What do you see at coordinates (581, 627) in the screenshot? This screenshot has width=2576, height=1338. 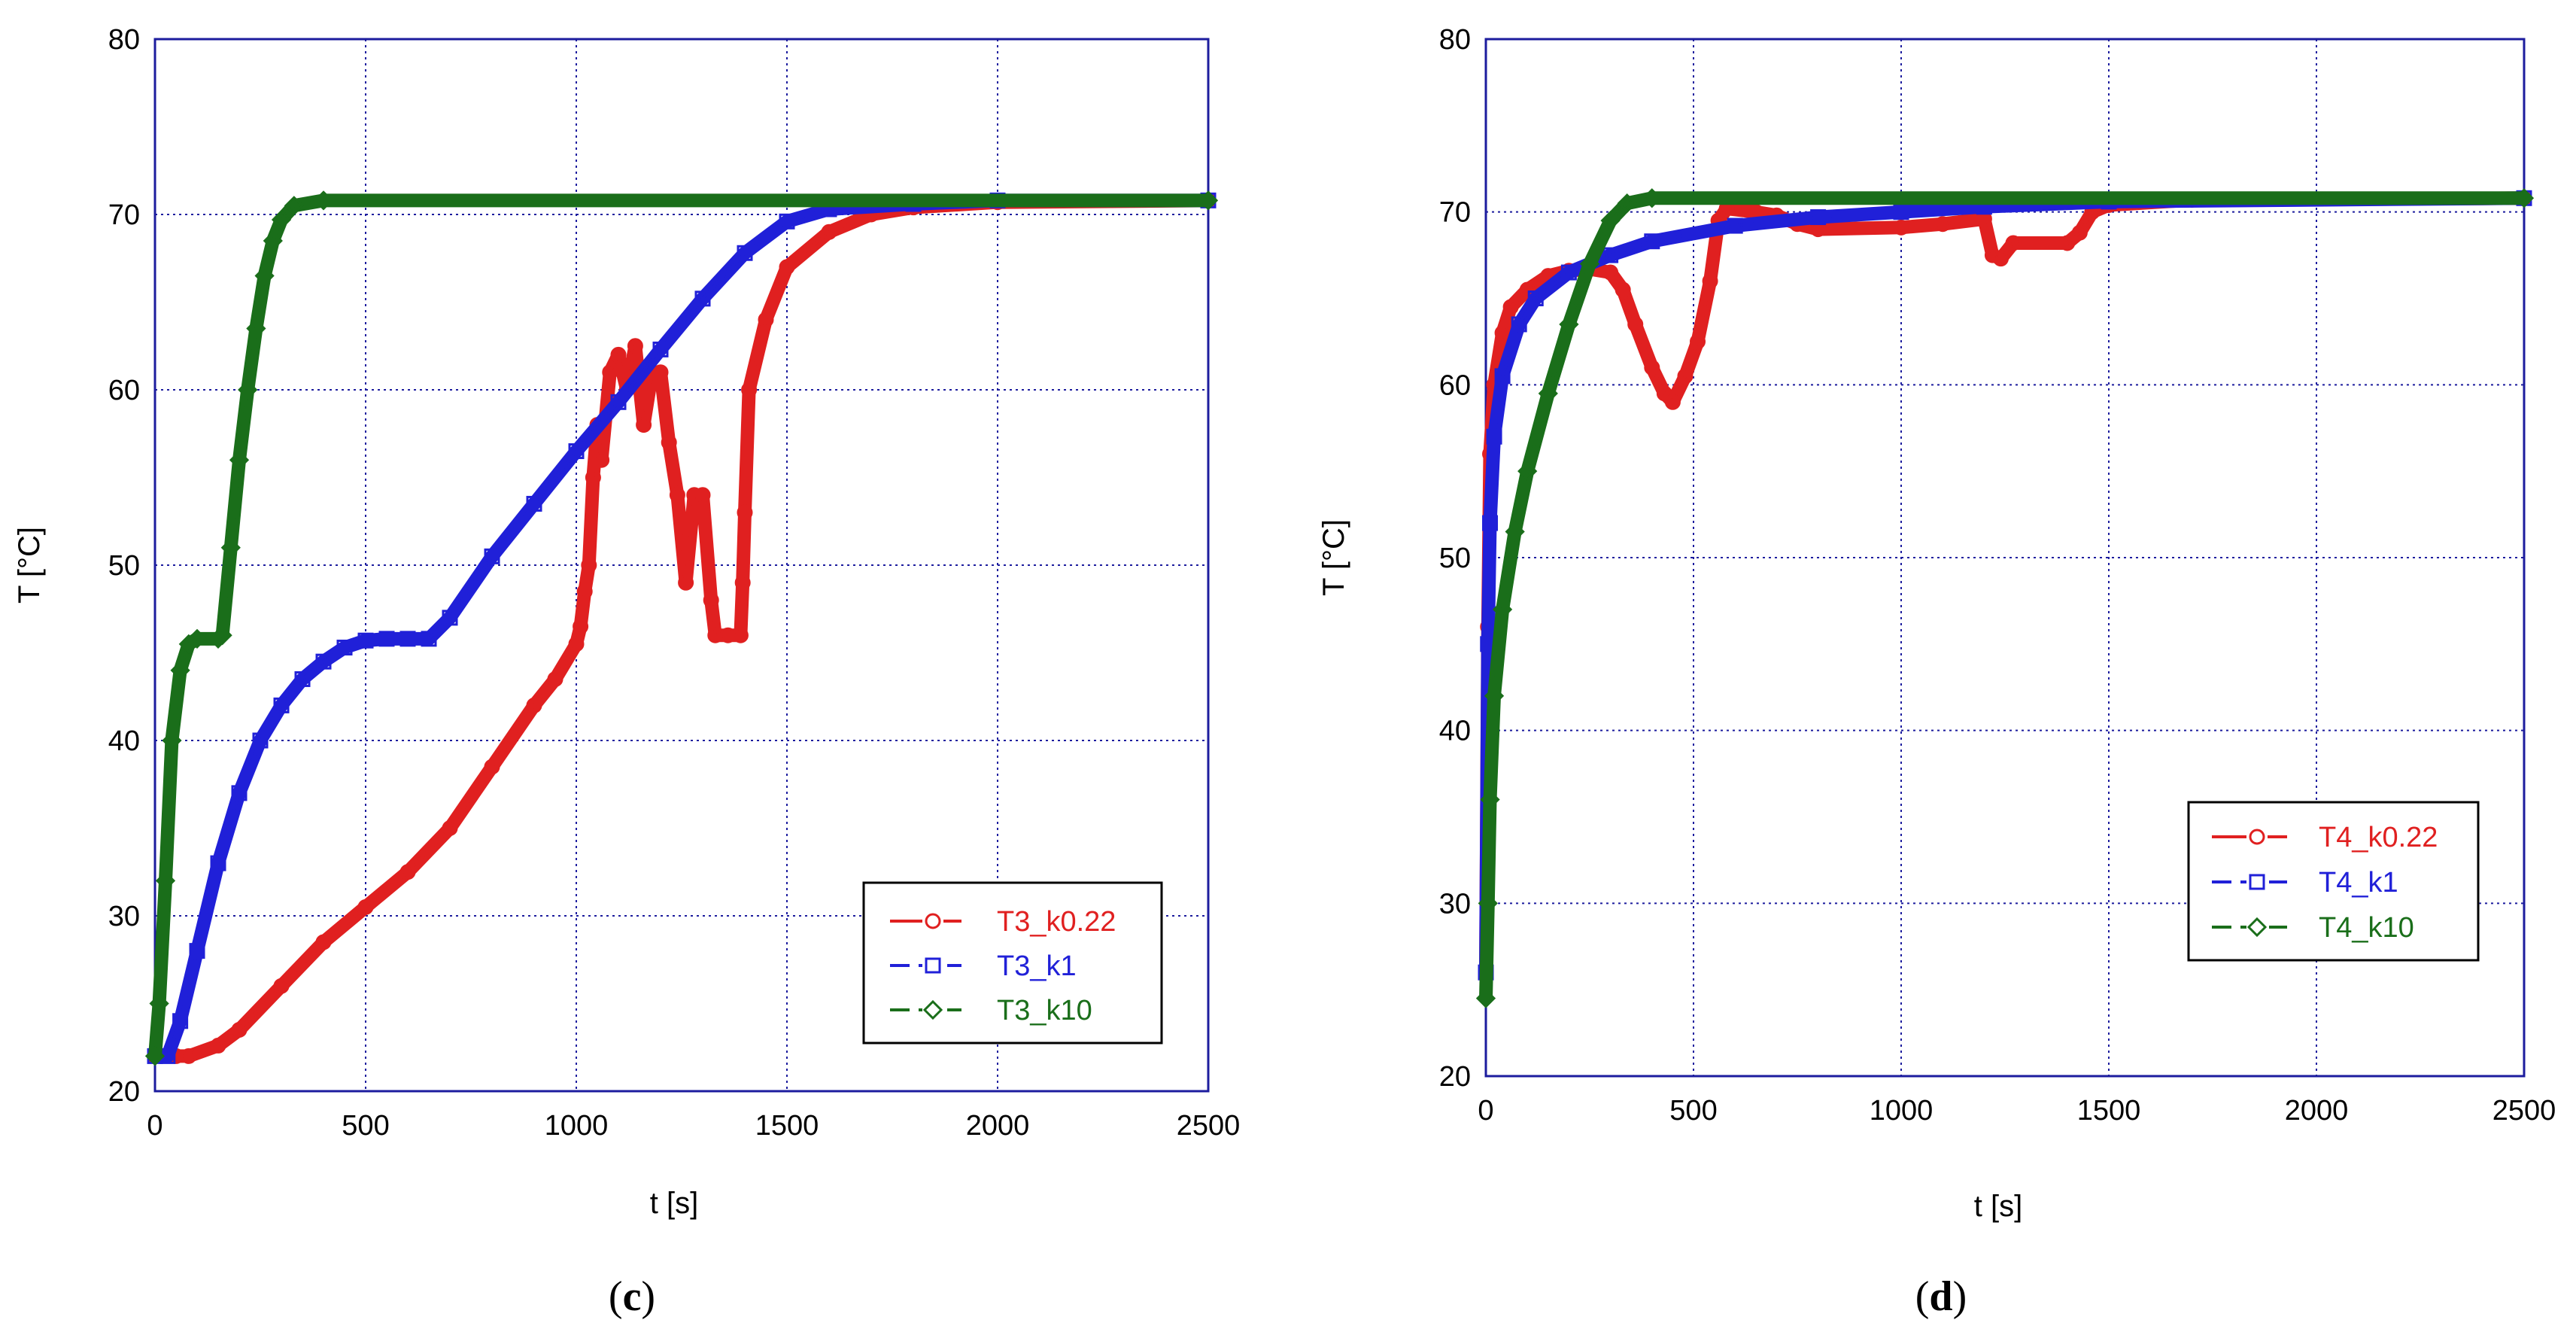 I see `data-point-T3_k0.22-14` at bounding box center [581, 627].